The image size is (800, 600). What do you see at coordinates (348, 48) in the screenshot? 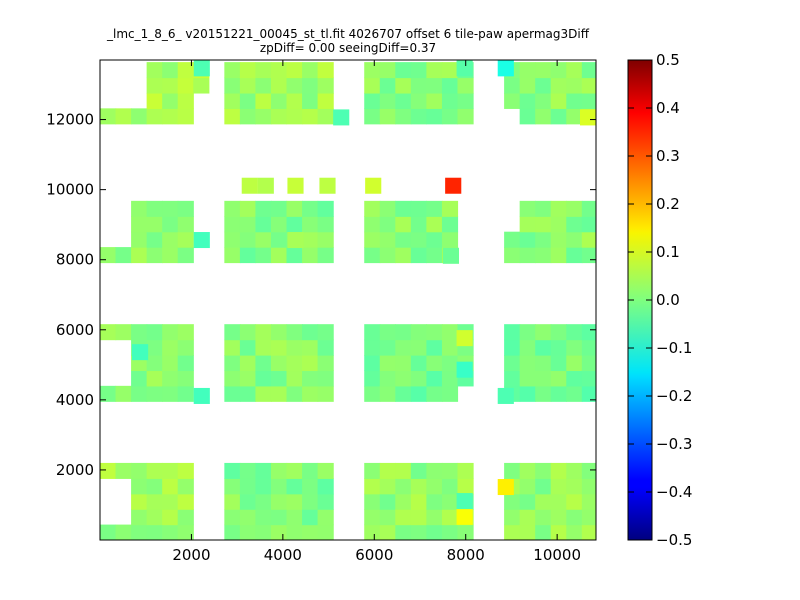
I see `chart-subtitle: zpDiff= 0.00 seeingDiff=0.37` at bounding box center [348, 48].